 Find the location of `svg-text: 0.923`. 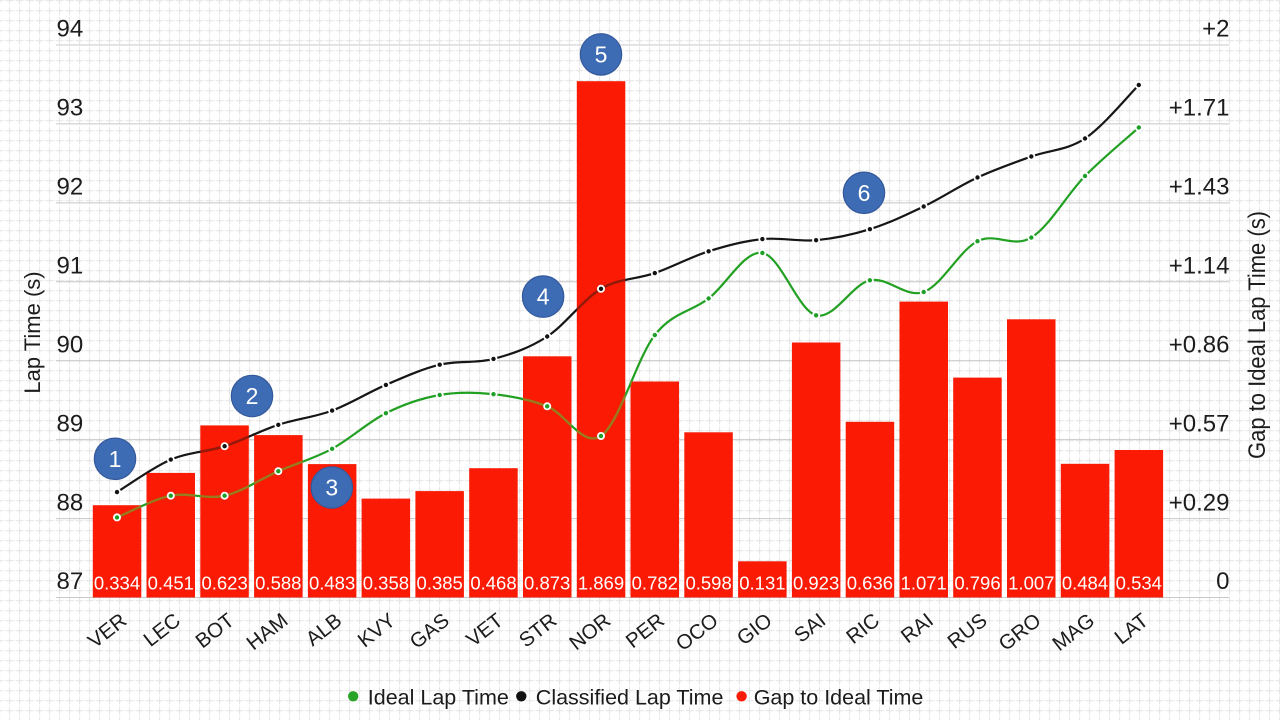

svg-text: 0.923 is located at coordinates (816, 583).